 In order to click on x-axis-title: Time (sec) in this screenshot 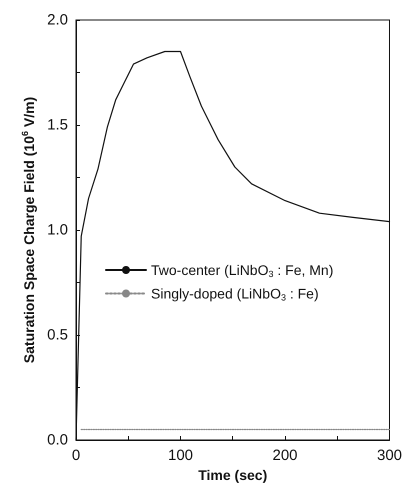, I will do `click(233, 475)`.